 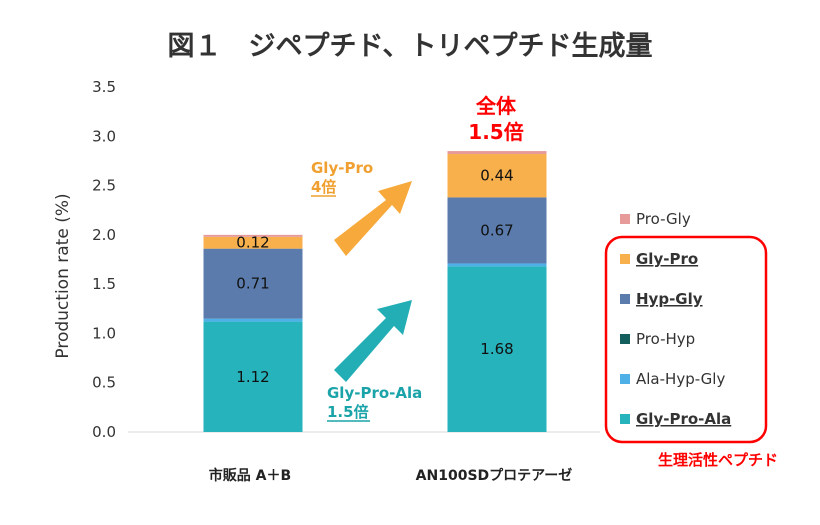 What do you see at coordinates (718, 460) in the screenshot?
I see `bioactive-label: 生理活性ペプチド` at bounding box center [718, 460].